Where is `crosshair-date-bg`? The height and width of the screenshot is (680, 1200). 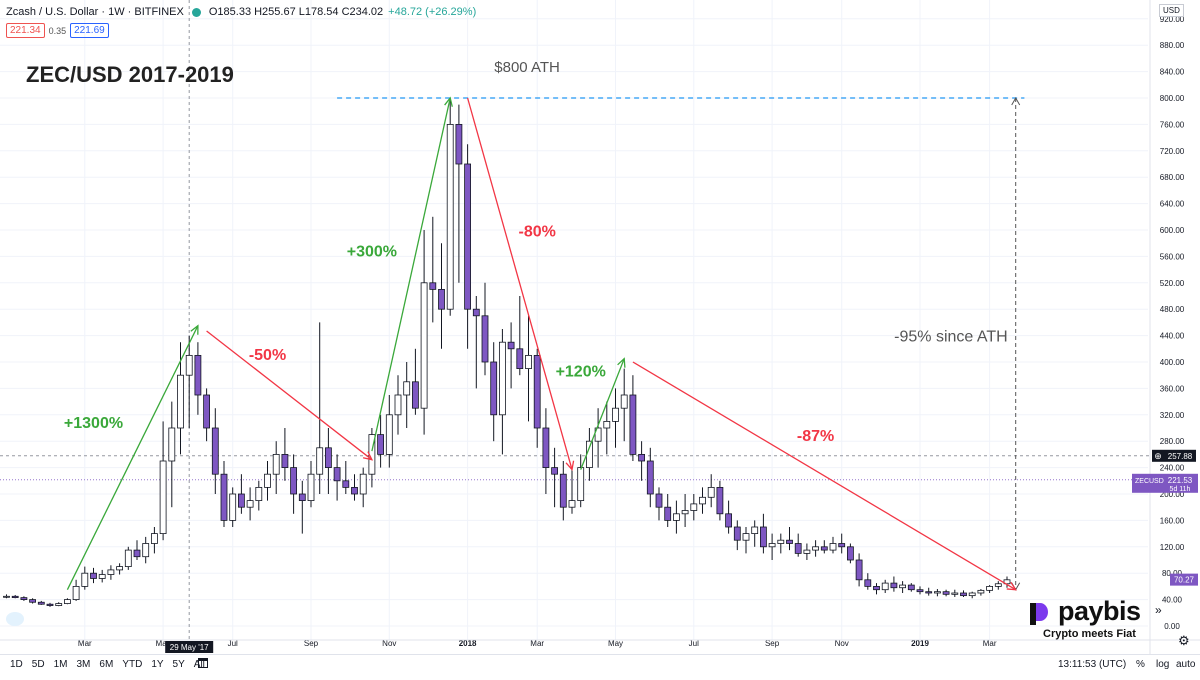
crosshair-date-bg is located at coordinates (189, 647).